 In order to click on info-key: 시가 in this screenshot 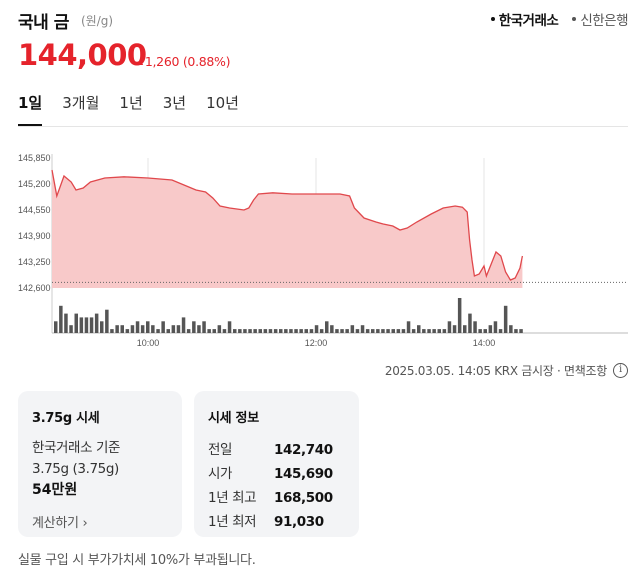, I will do `click(220, 474)`.